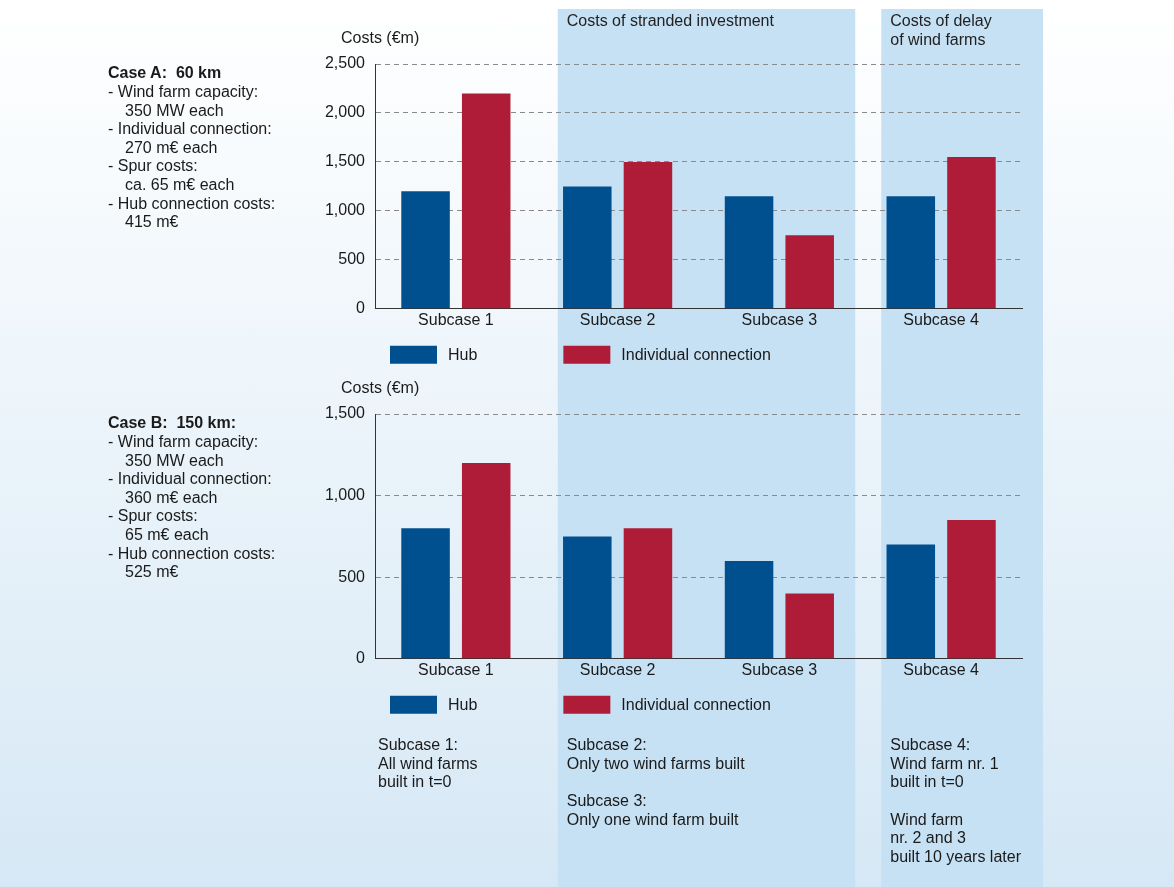  I want to click on text: - Hub connection costs: 525 m€, so click(192, 562).